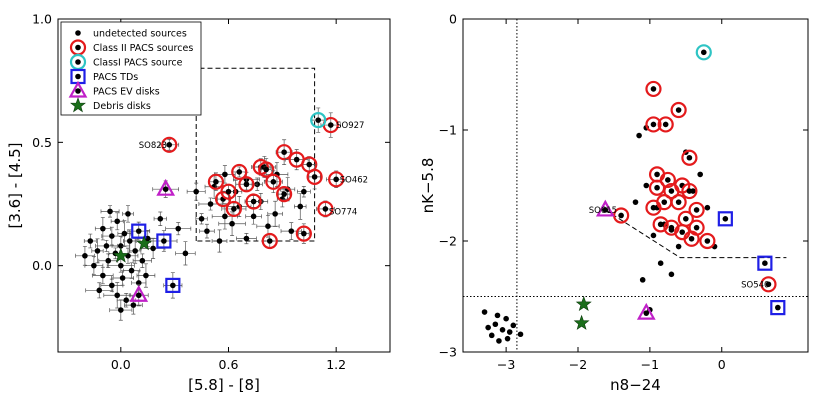  Describe the element at coordinates (646, 311) in the screenshot. I see `ev-triangle` at that location.